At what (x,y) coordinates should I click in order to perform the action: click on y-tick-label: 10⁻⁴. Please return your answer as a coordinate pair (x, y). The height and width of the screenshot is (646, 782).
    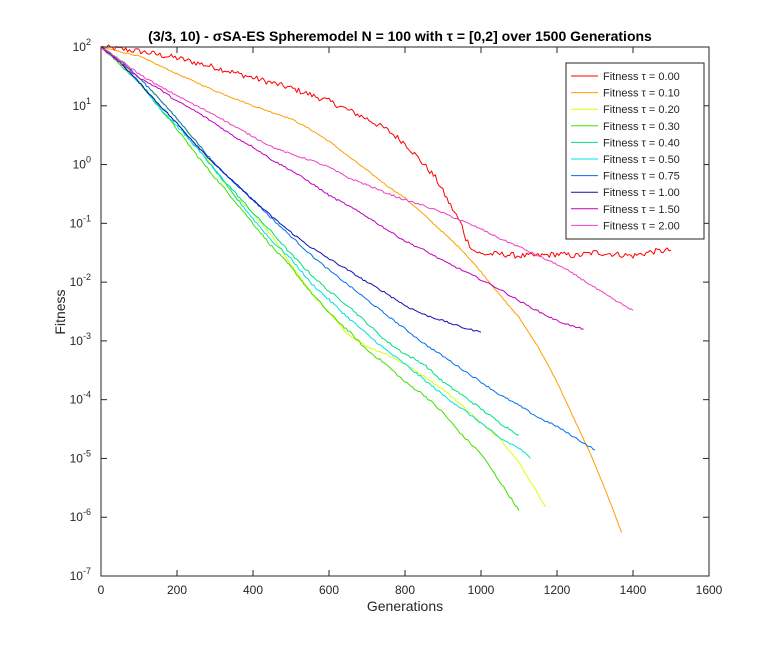
    Looking at the image, I should click on (80, 398).